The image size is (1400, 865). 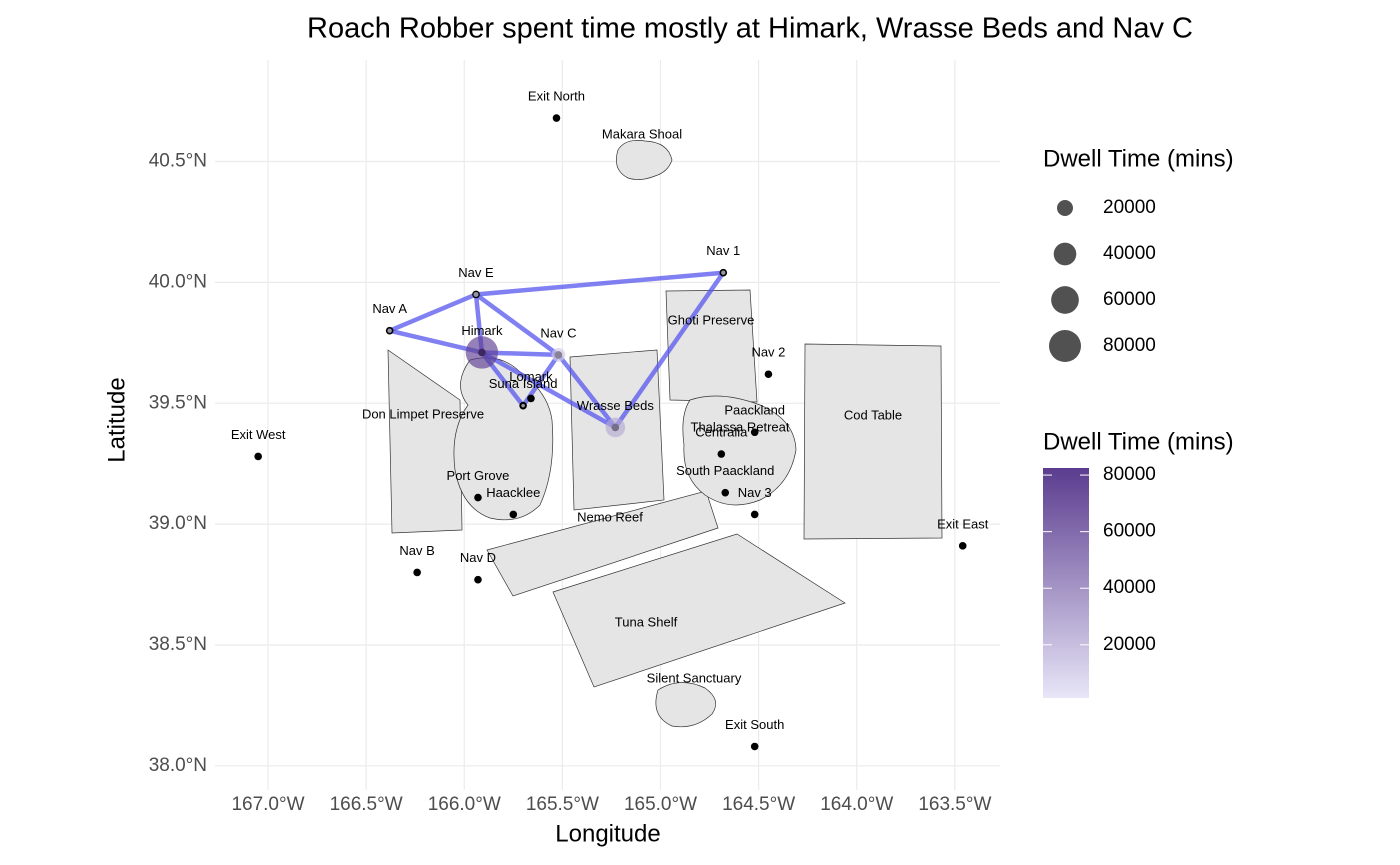 What do you see at coordinates (758, 804) in the screenshot?
I see `x-tick-label: 164.5°W` at bounding box center [758, 804].